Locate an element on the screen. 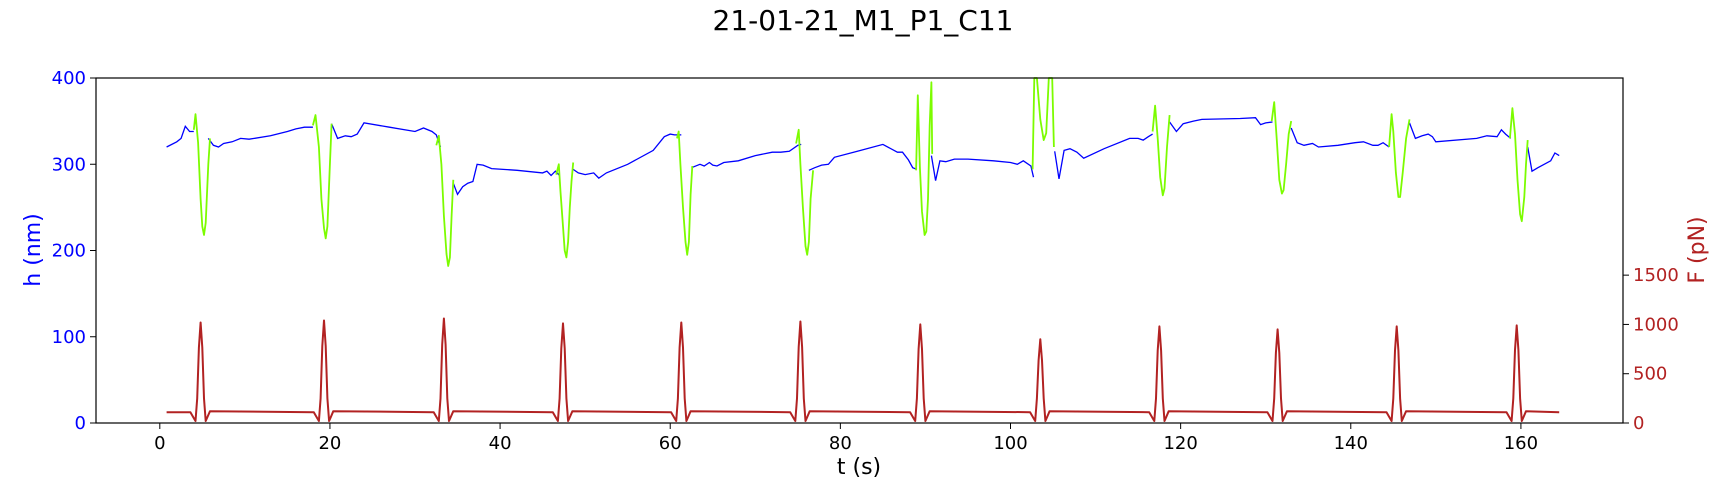 The image size is (1727, 500). y-right-tick-label: 500 is located at coordinates (1650, 374).